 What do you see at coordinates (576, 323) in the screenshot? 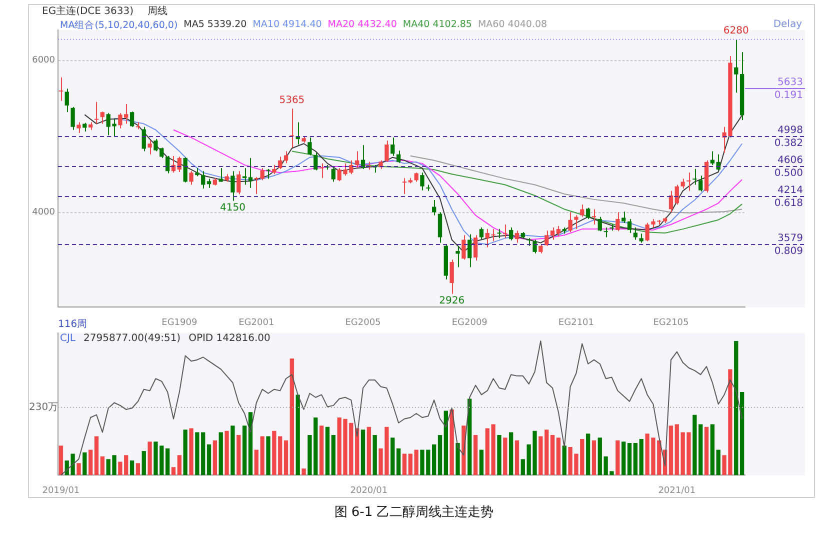
I see `x-tick-label: EG2101` at bounding box center [576, 323].